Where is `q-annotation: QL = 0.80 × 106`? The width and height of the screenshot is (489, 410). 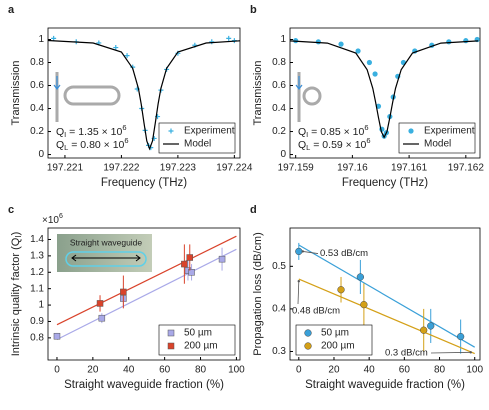
q-annotation: QL = 0.80 × 106 is located at coordinates (92, 144).